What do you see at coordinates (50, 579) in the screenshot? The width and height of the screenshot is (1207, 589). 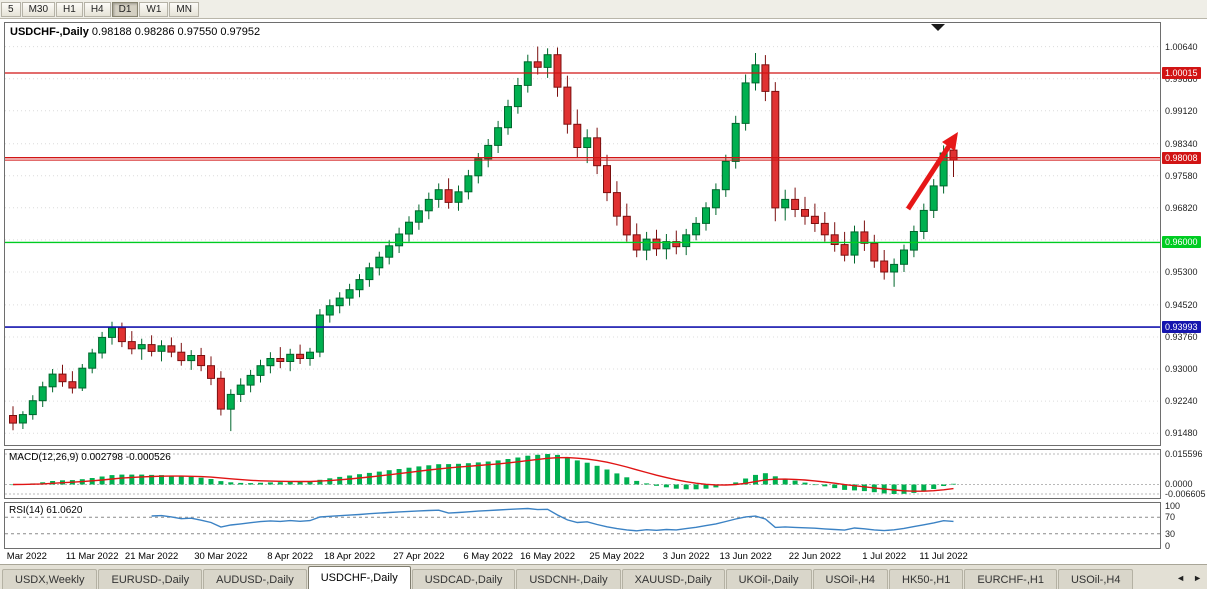 I see `chart-tab-usdxweekly: USDX,Weekly` at bounding box center [50, 579].